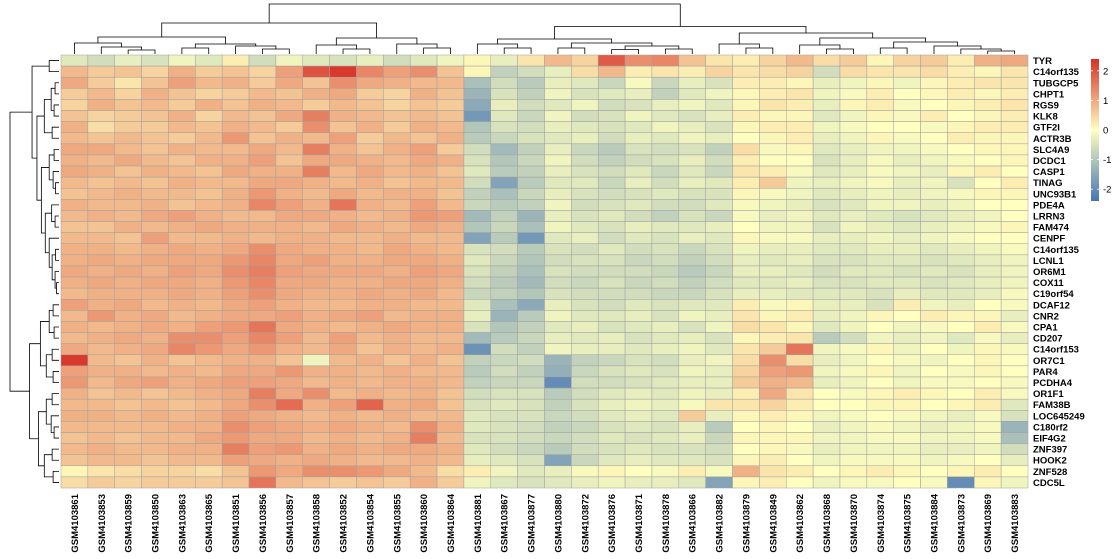  What do you see at coordinates (1050, 427) in the screenshot?
I see `row-label: C180rf2` at bounding box center [1050, 427].